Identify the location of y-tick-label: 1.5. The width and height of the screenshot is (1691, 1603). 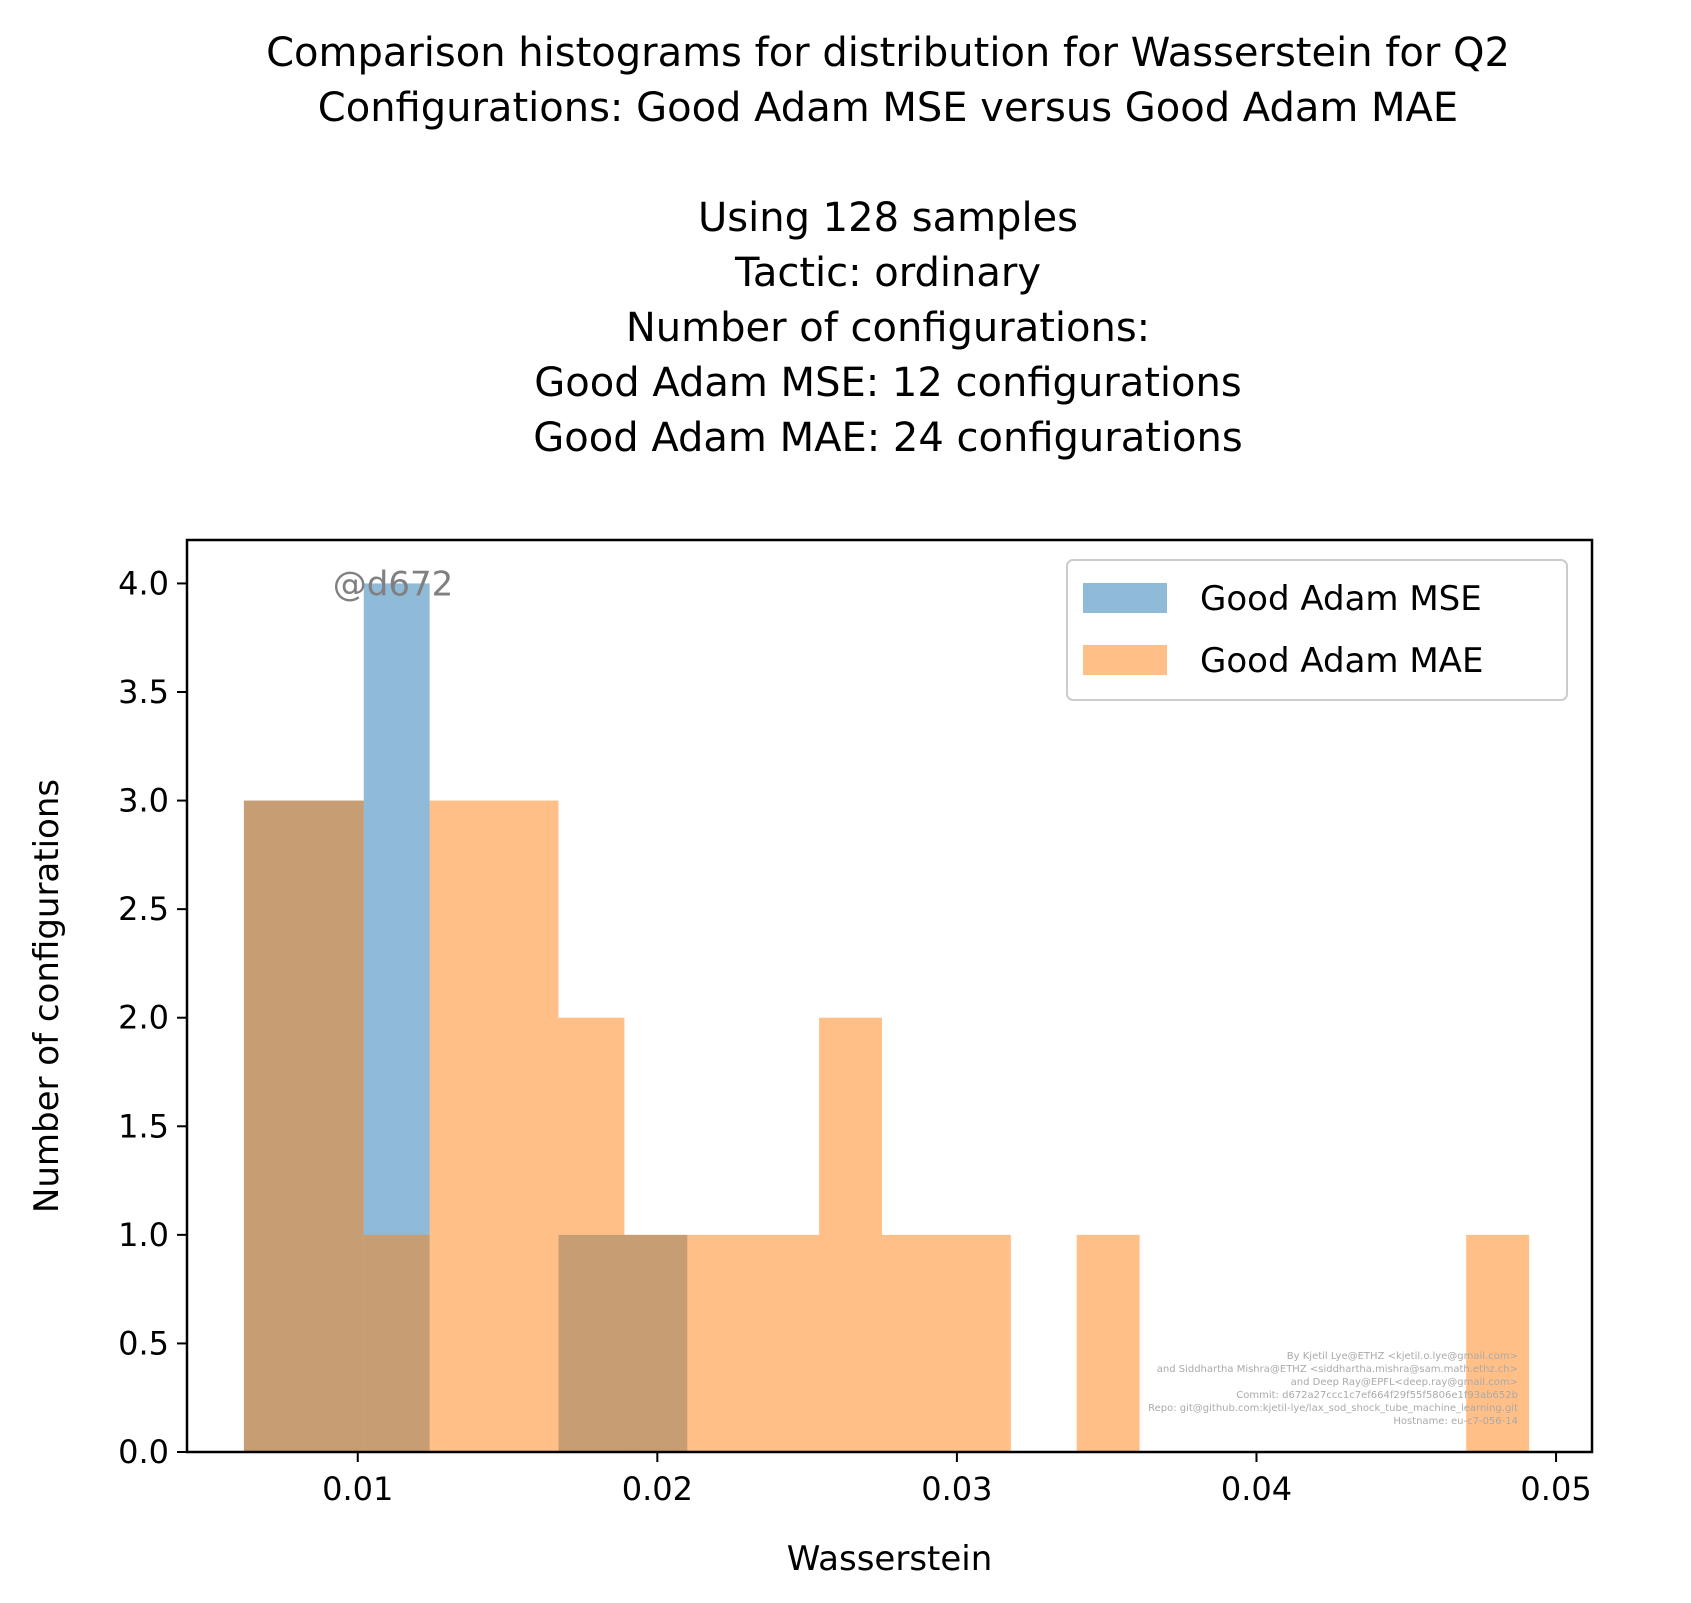
(143, 1126).